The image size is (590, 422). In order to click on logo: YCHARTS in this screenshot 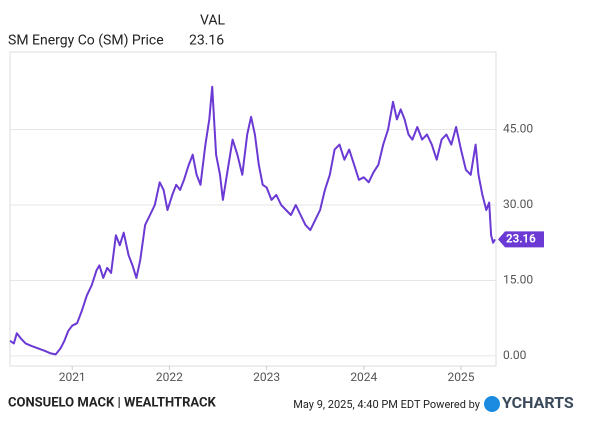, I will do `click(538, 402)`.